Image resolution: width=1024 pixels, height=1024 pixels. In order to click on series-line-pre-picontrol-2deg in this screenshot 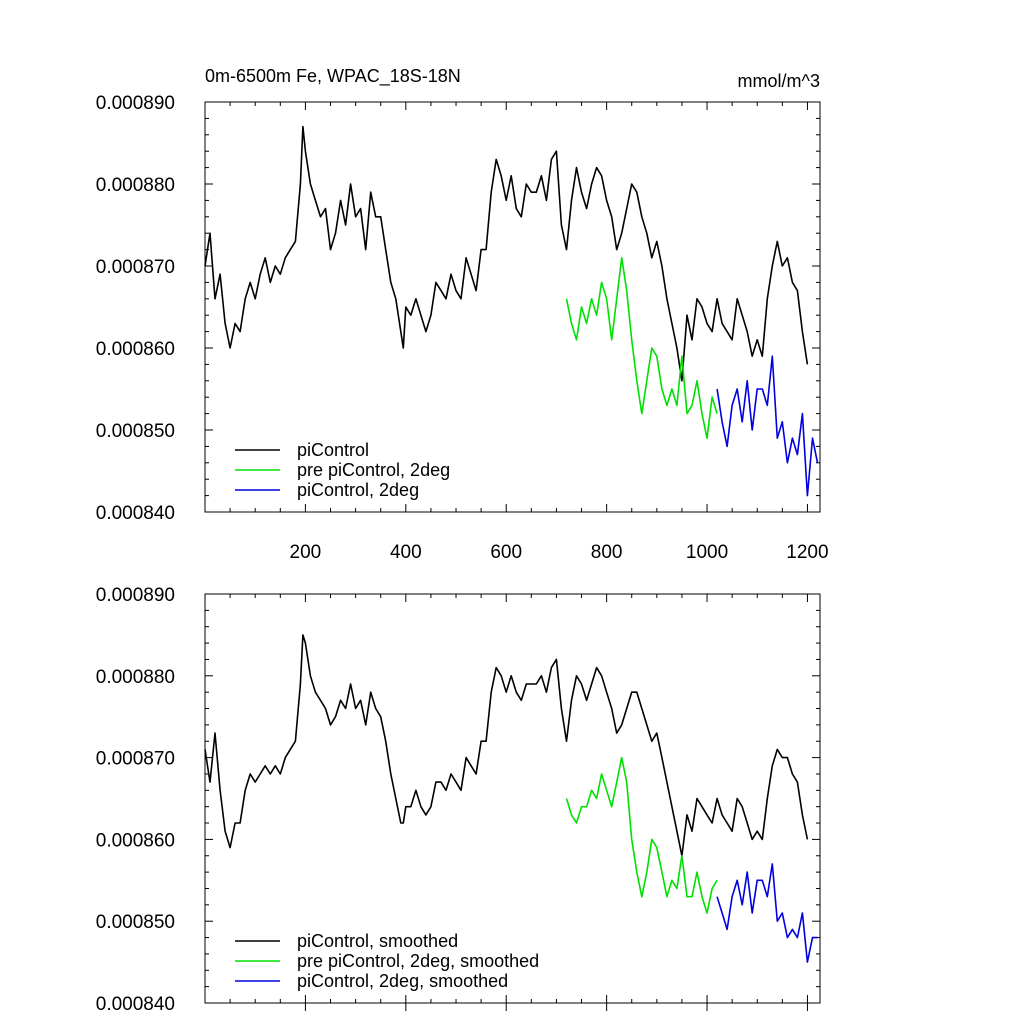, I will do `click(641, 348)`.